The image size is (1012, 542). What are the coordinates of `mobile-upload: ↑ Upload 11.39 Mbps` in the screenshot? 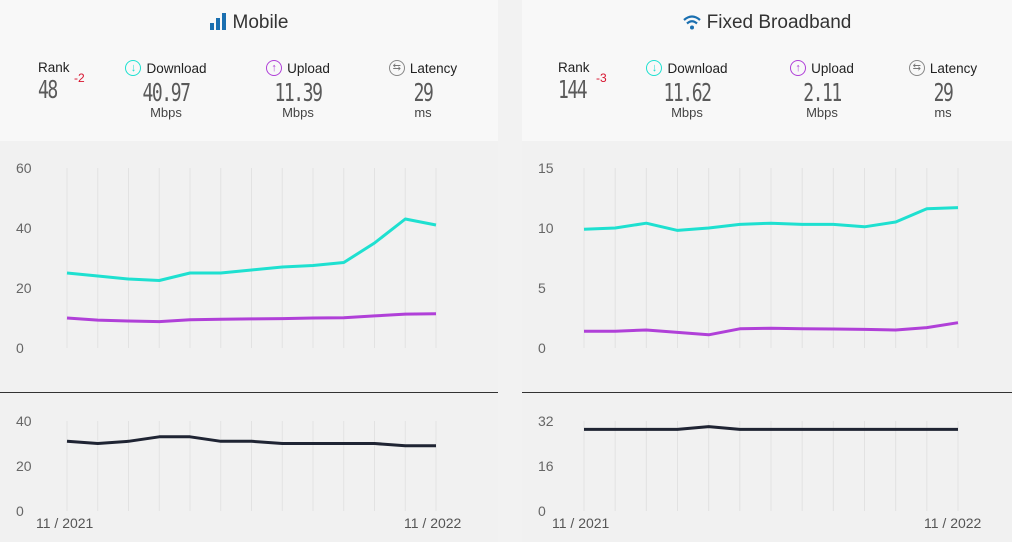 It's located at (298, 90).